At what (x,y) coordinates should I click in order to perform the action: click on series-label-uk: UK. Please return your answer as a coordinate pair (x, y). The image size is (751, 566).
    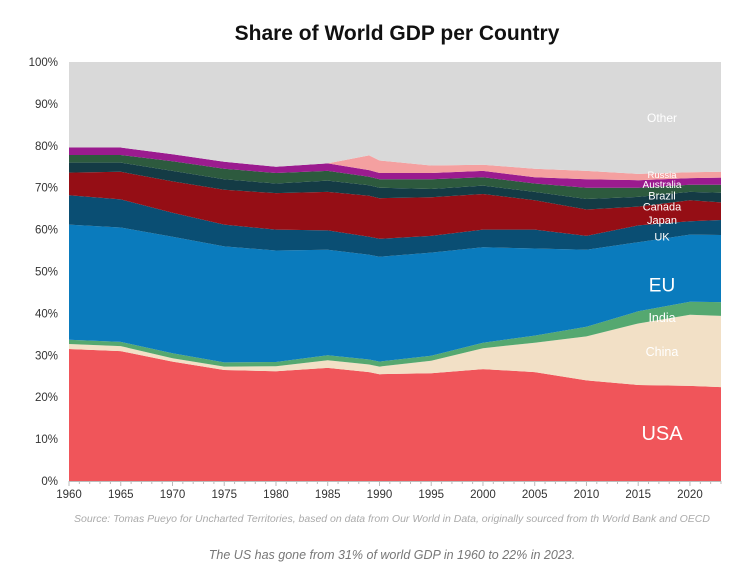
    Looking at the image, I should click on (662, 237).